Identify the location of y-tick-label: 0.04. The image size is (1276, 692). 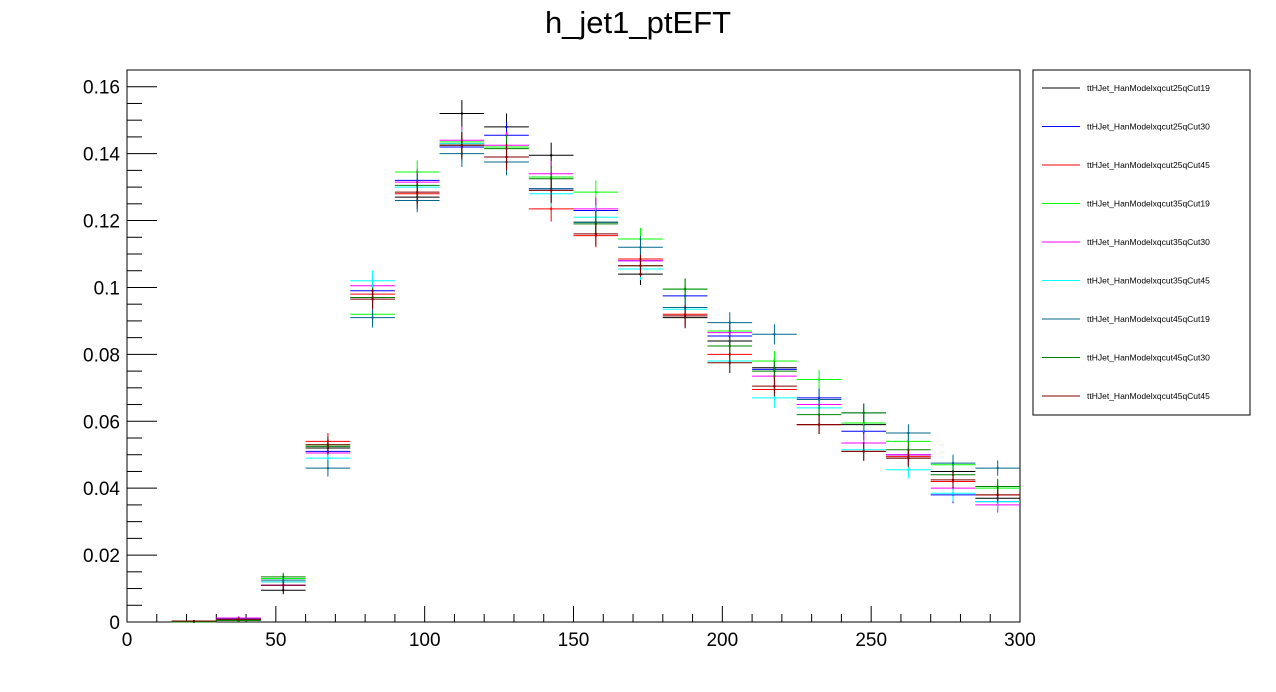
(101, 489).